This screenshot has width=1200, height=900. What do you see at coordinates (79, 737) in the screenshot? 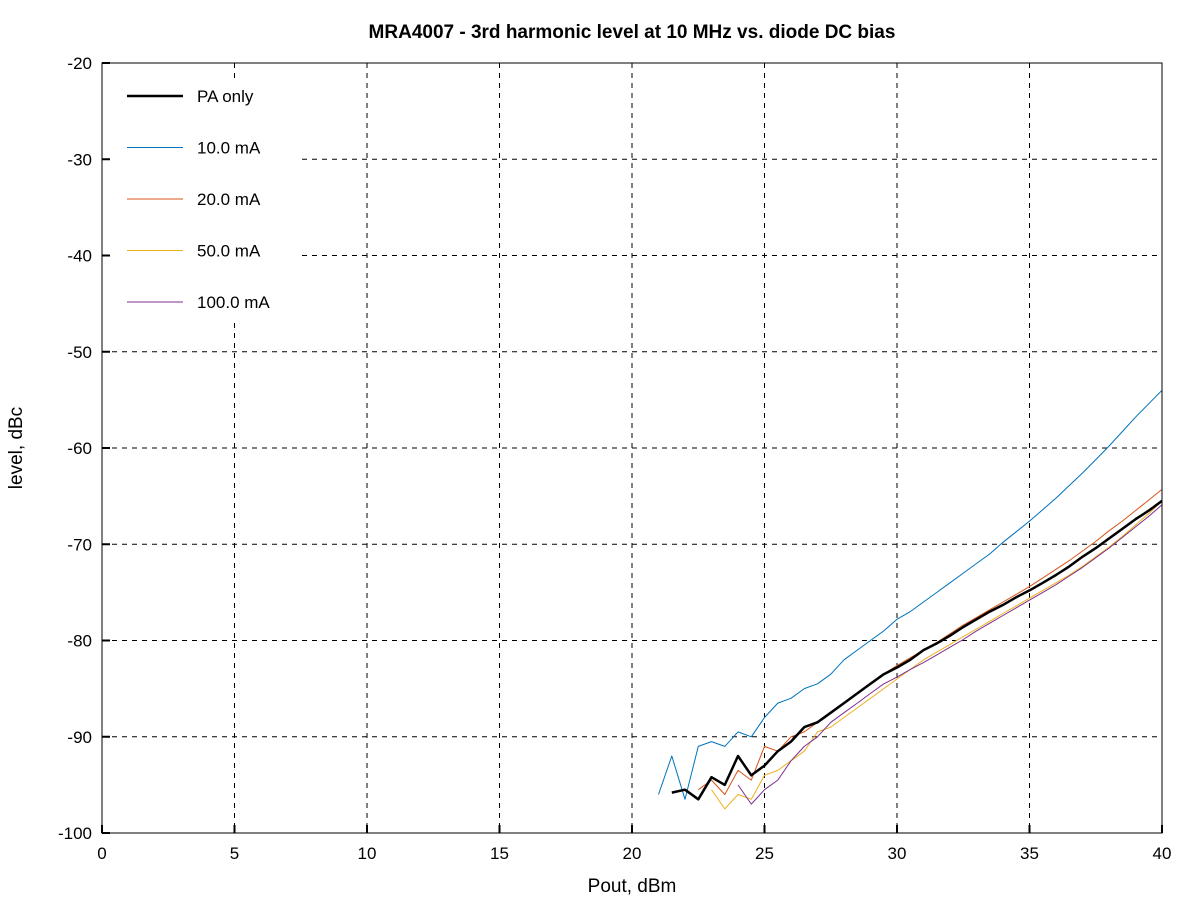
I see `y-tick-label: -90` at bounding box center [79, 737].